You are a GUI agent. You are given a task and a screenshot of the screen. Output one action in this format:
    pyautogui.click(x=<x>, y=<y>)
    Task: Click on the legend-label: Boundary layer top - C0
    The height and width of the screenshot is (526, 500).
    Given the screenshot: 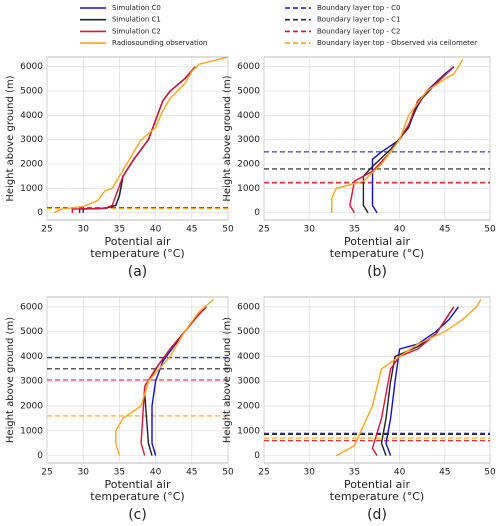 What is the action you would take?
    pyautogui.click(x=359, y=8)
    